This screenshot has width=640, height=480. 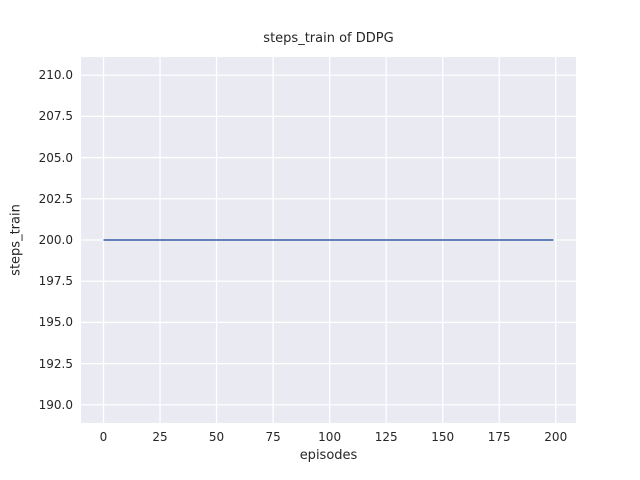 What do you see at coordinates (499, 437) in the screenshot?
I see `x-tick-label: 175` at bounding box center [499, 437].